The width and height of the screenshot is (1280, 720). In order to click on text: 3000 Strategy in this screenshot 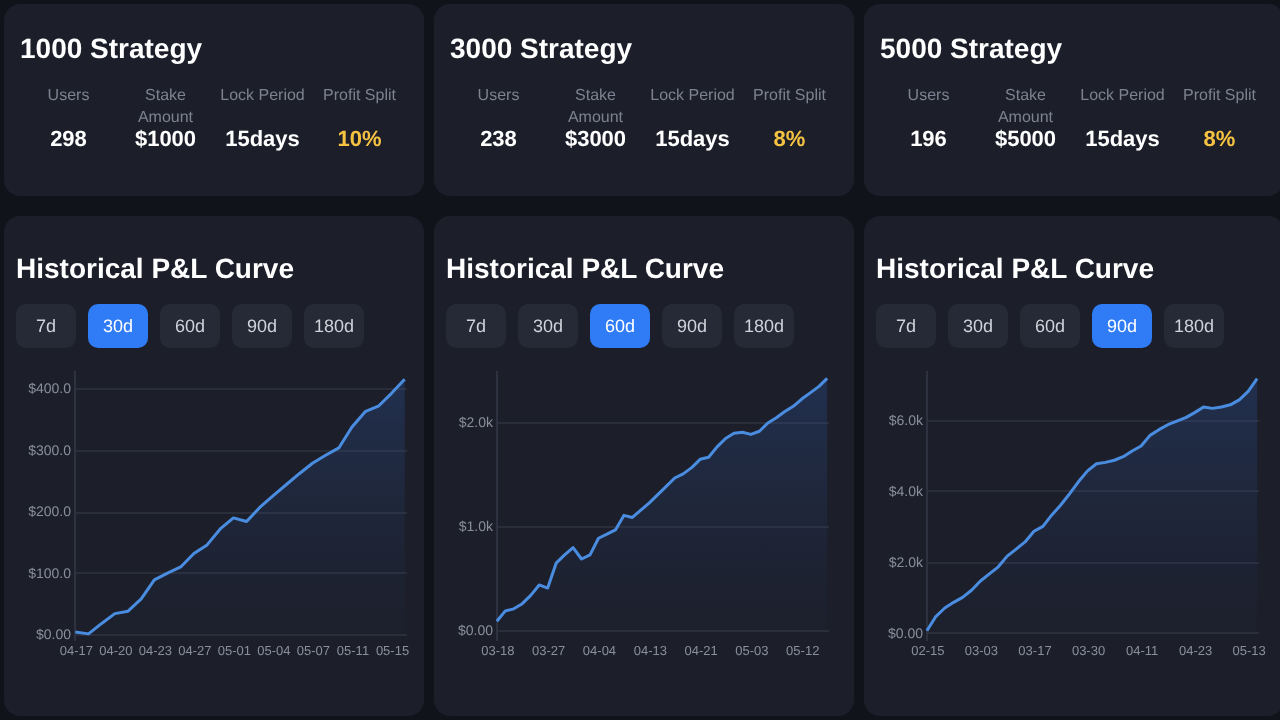, I will do `click(542, 48)`.